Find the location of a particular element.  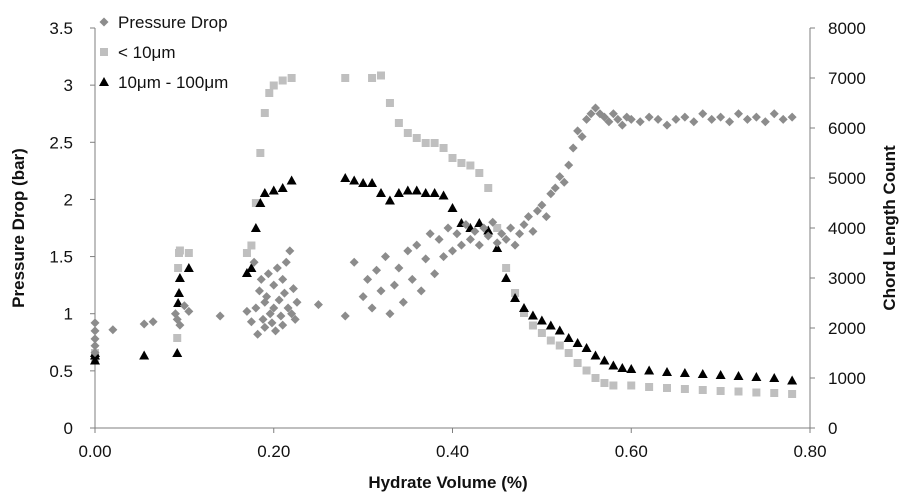

y-left-tick-label: 3 is located at coordinates (68, 85).